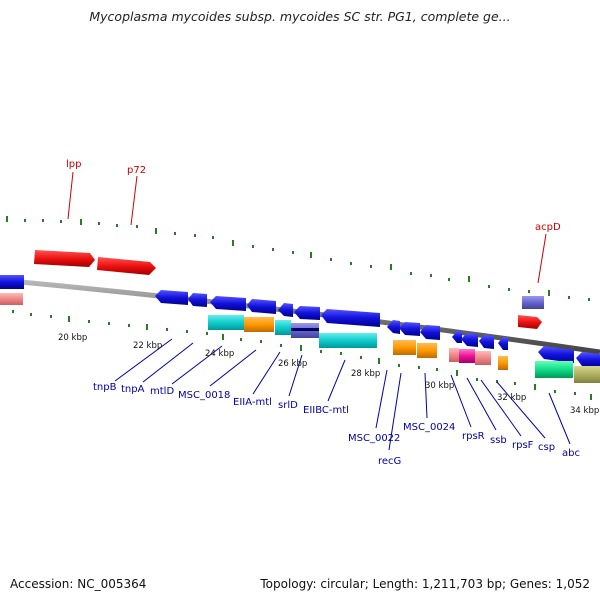 The height and width of the screenshot is (600, 600). Describe the element at coordinates (292, 364) in the screenshot. I see `scale-label-26kbp: 26 kbp` at that location.